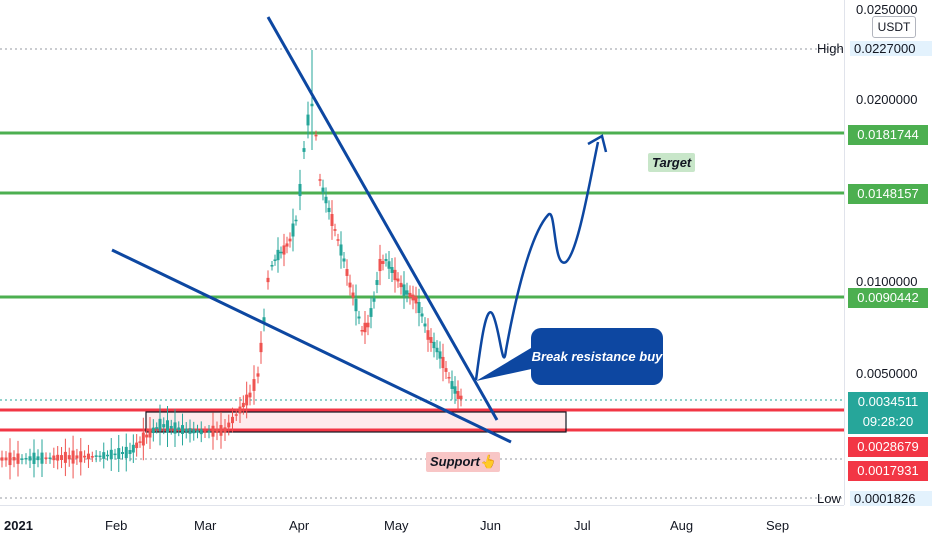  What do you see at coordinates (18, 525) in the screenshot?
I see `x-tick: 2021` at bounding box center [18, 525].